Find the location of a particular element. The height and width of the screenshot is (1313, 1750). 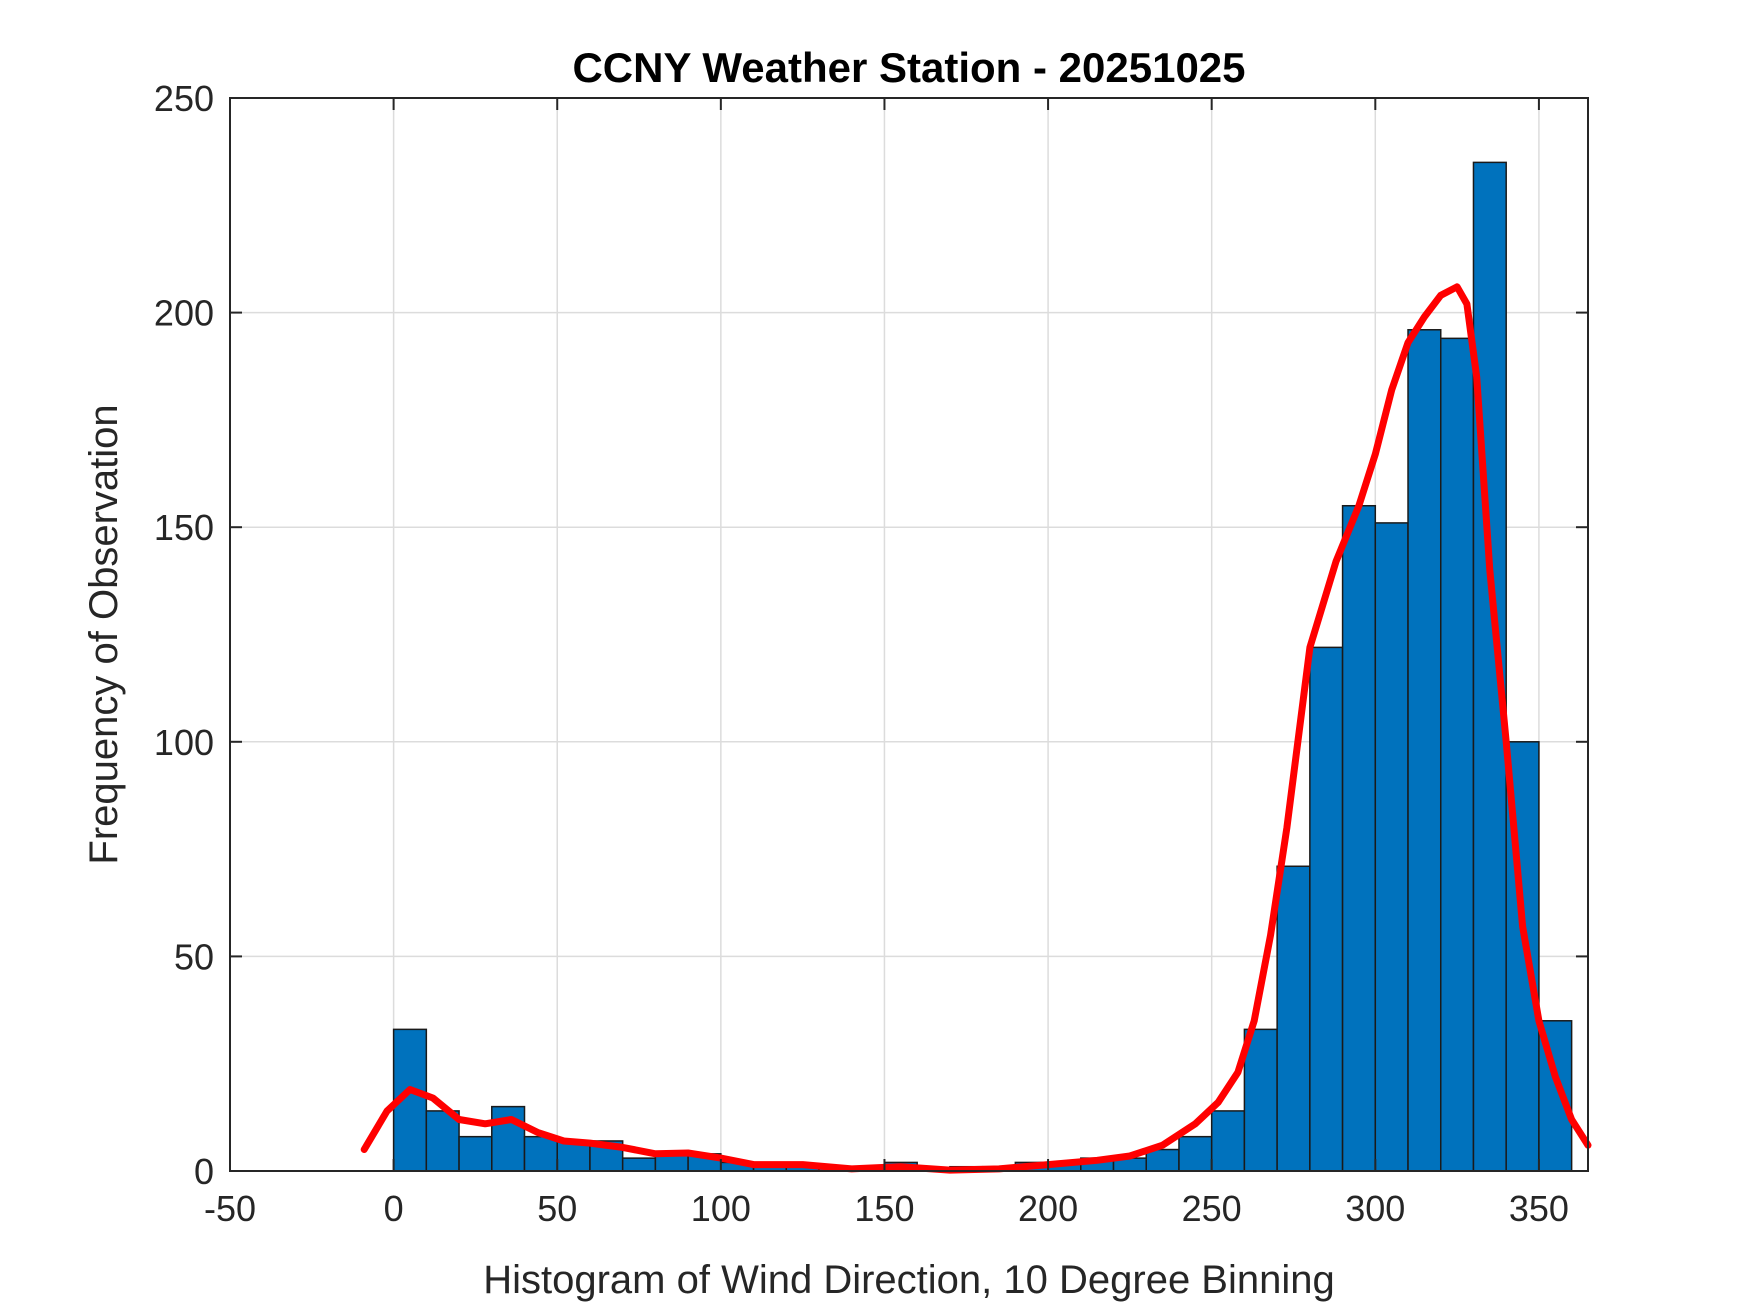

x-tick-label: 350 is located at coordinates (1539, 1208).